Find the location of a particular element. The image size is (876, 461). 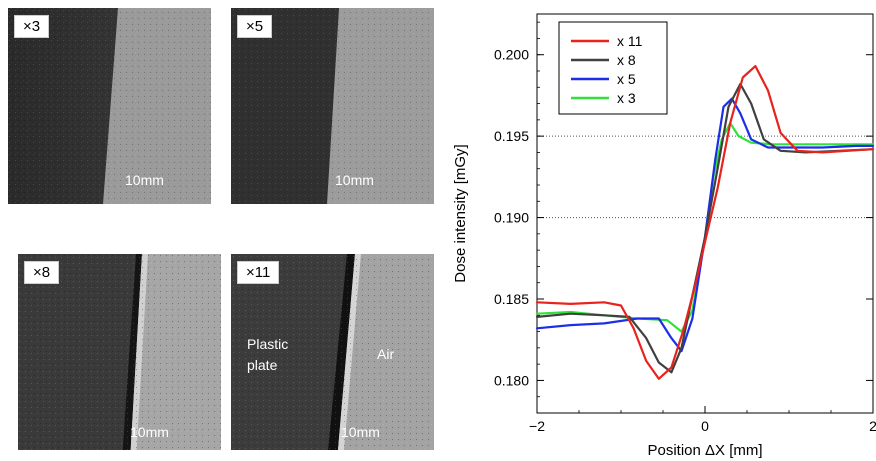

magnification-label: ×11 is located at coordinates (258, 272).